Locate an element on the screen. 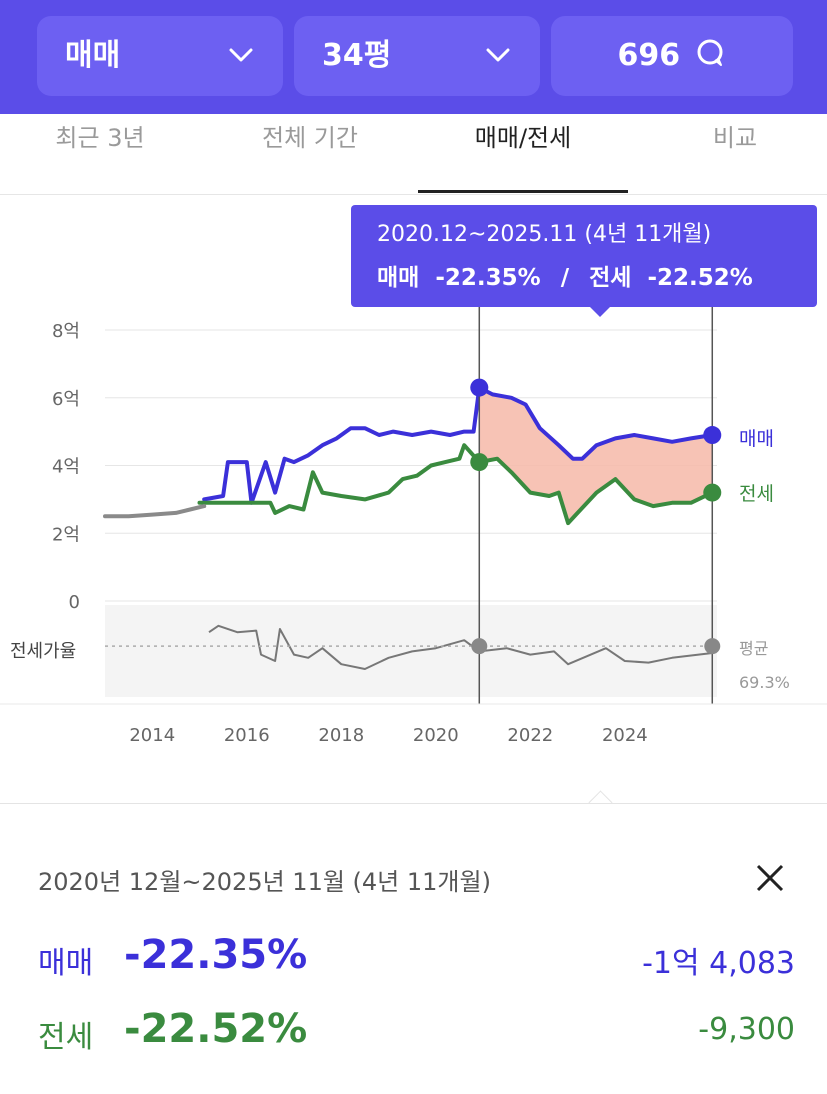 The width and height of the screenshot is (827, 1094). sale-end-dot is located at coordinates (712, 435).